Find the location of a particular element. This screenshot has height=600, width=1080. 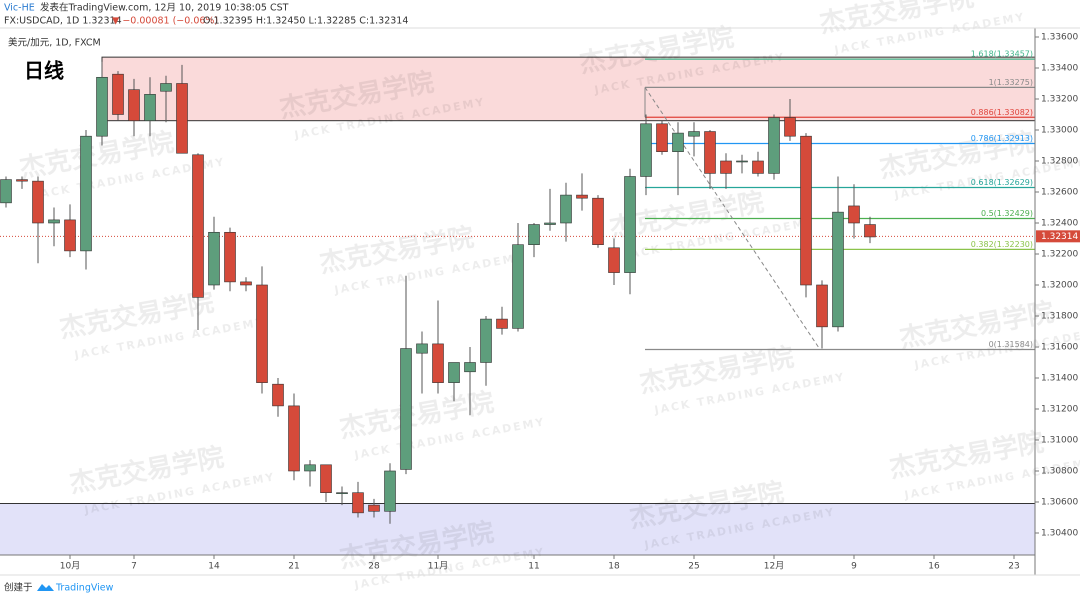

y-tick-label: 1.31800 is located at coordinates (1059, 316).